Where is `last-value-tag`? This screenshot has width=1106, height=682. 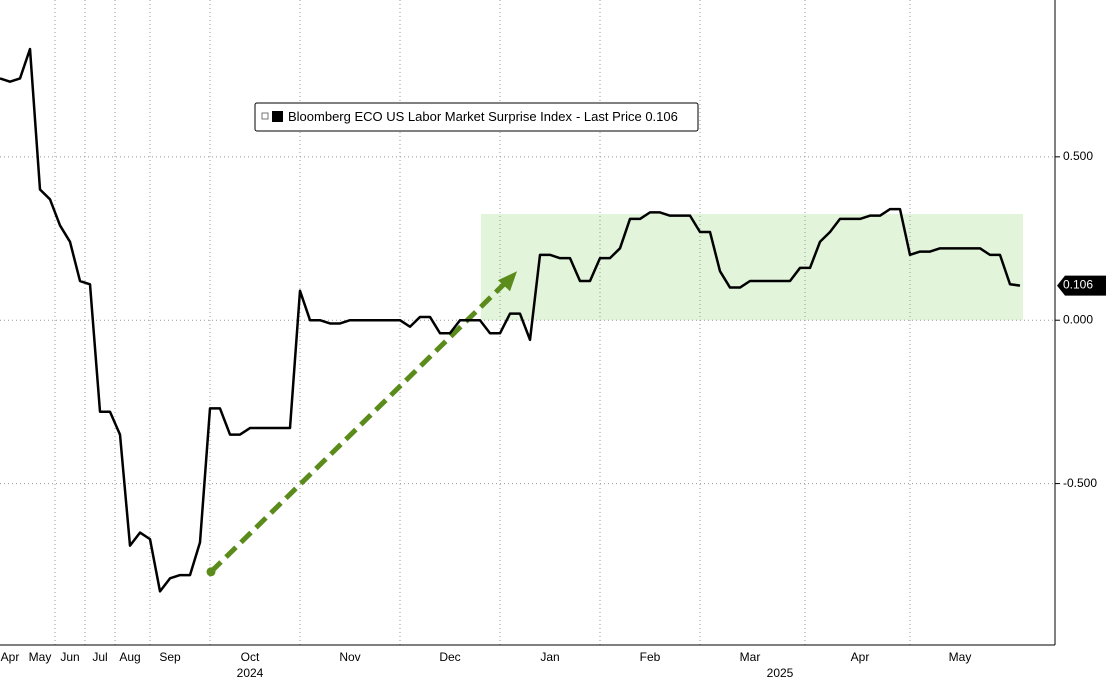 last-value-tag is located at coordinates (1081, 285).